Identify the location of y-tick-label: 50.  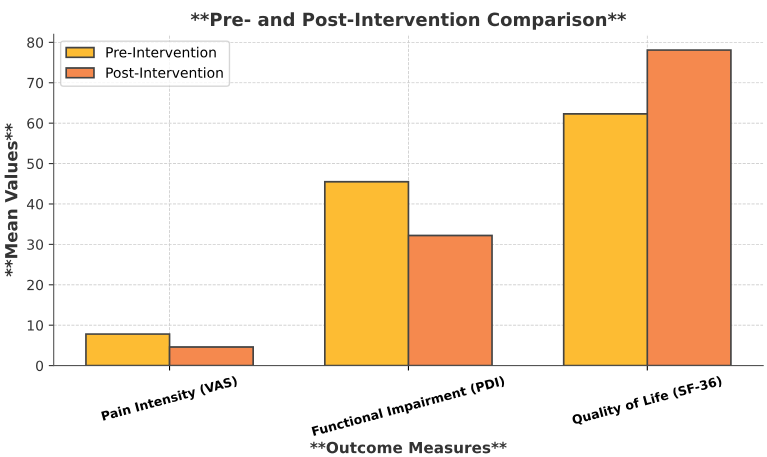
(35, 164).